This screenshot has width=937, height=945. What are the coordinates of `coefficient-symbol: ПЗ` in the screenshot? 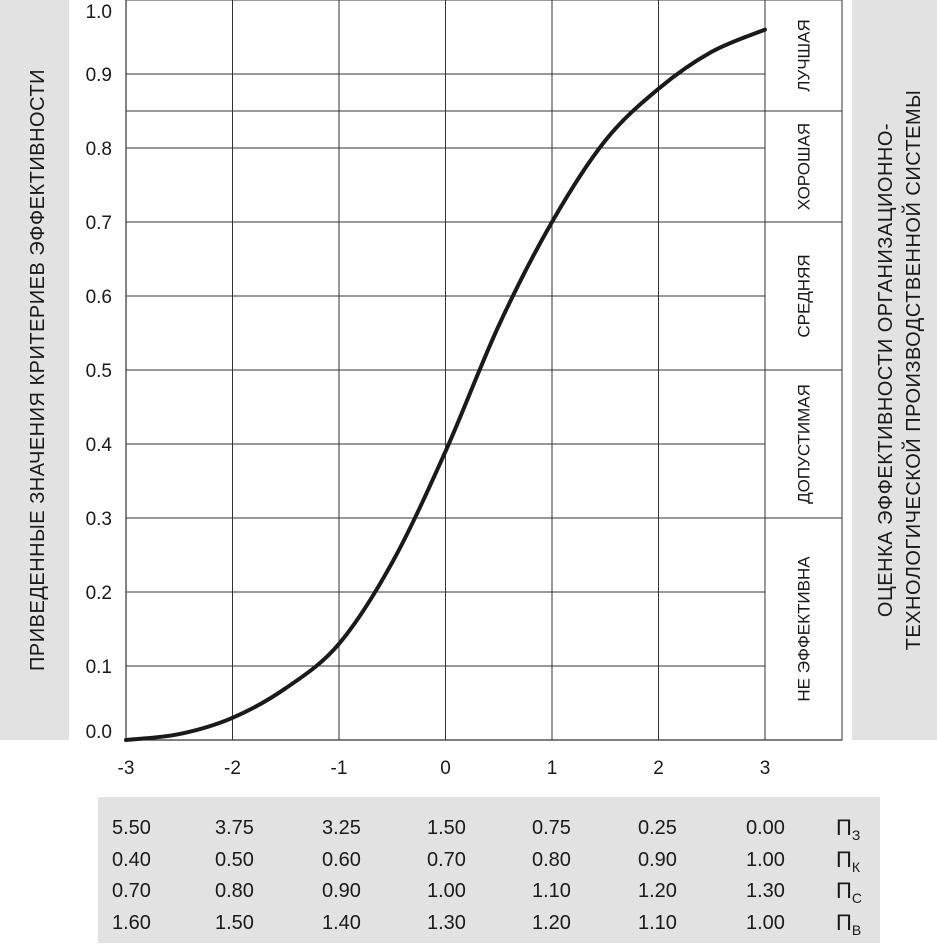 It's located at (848, 829).